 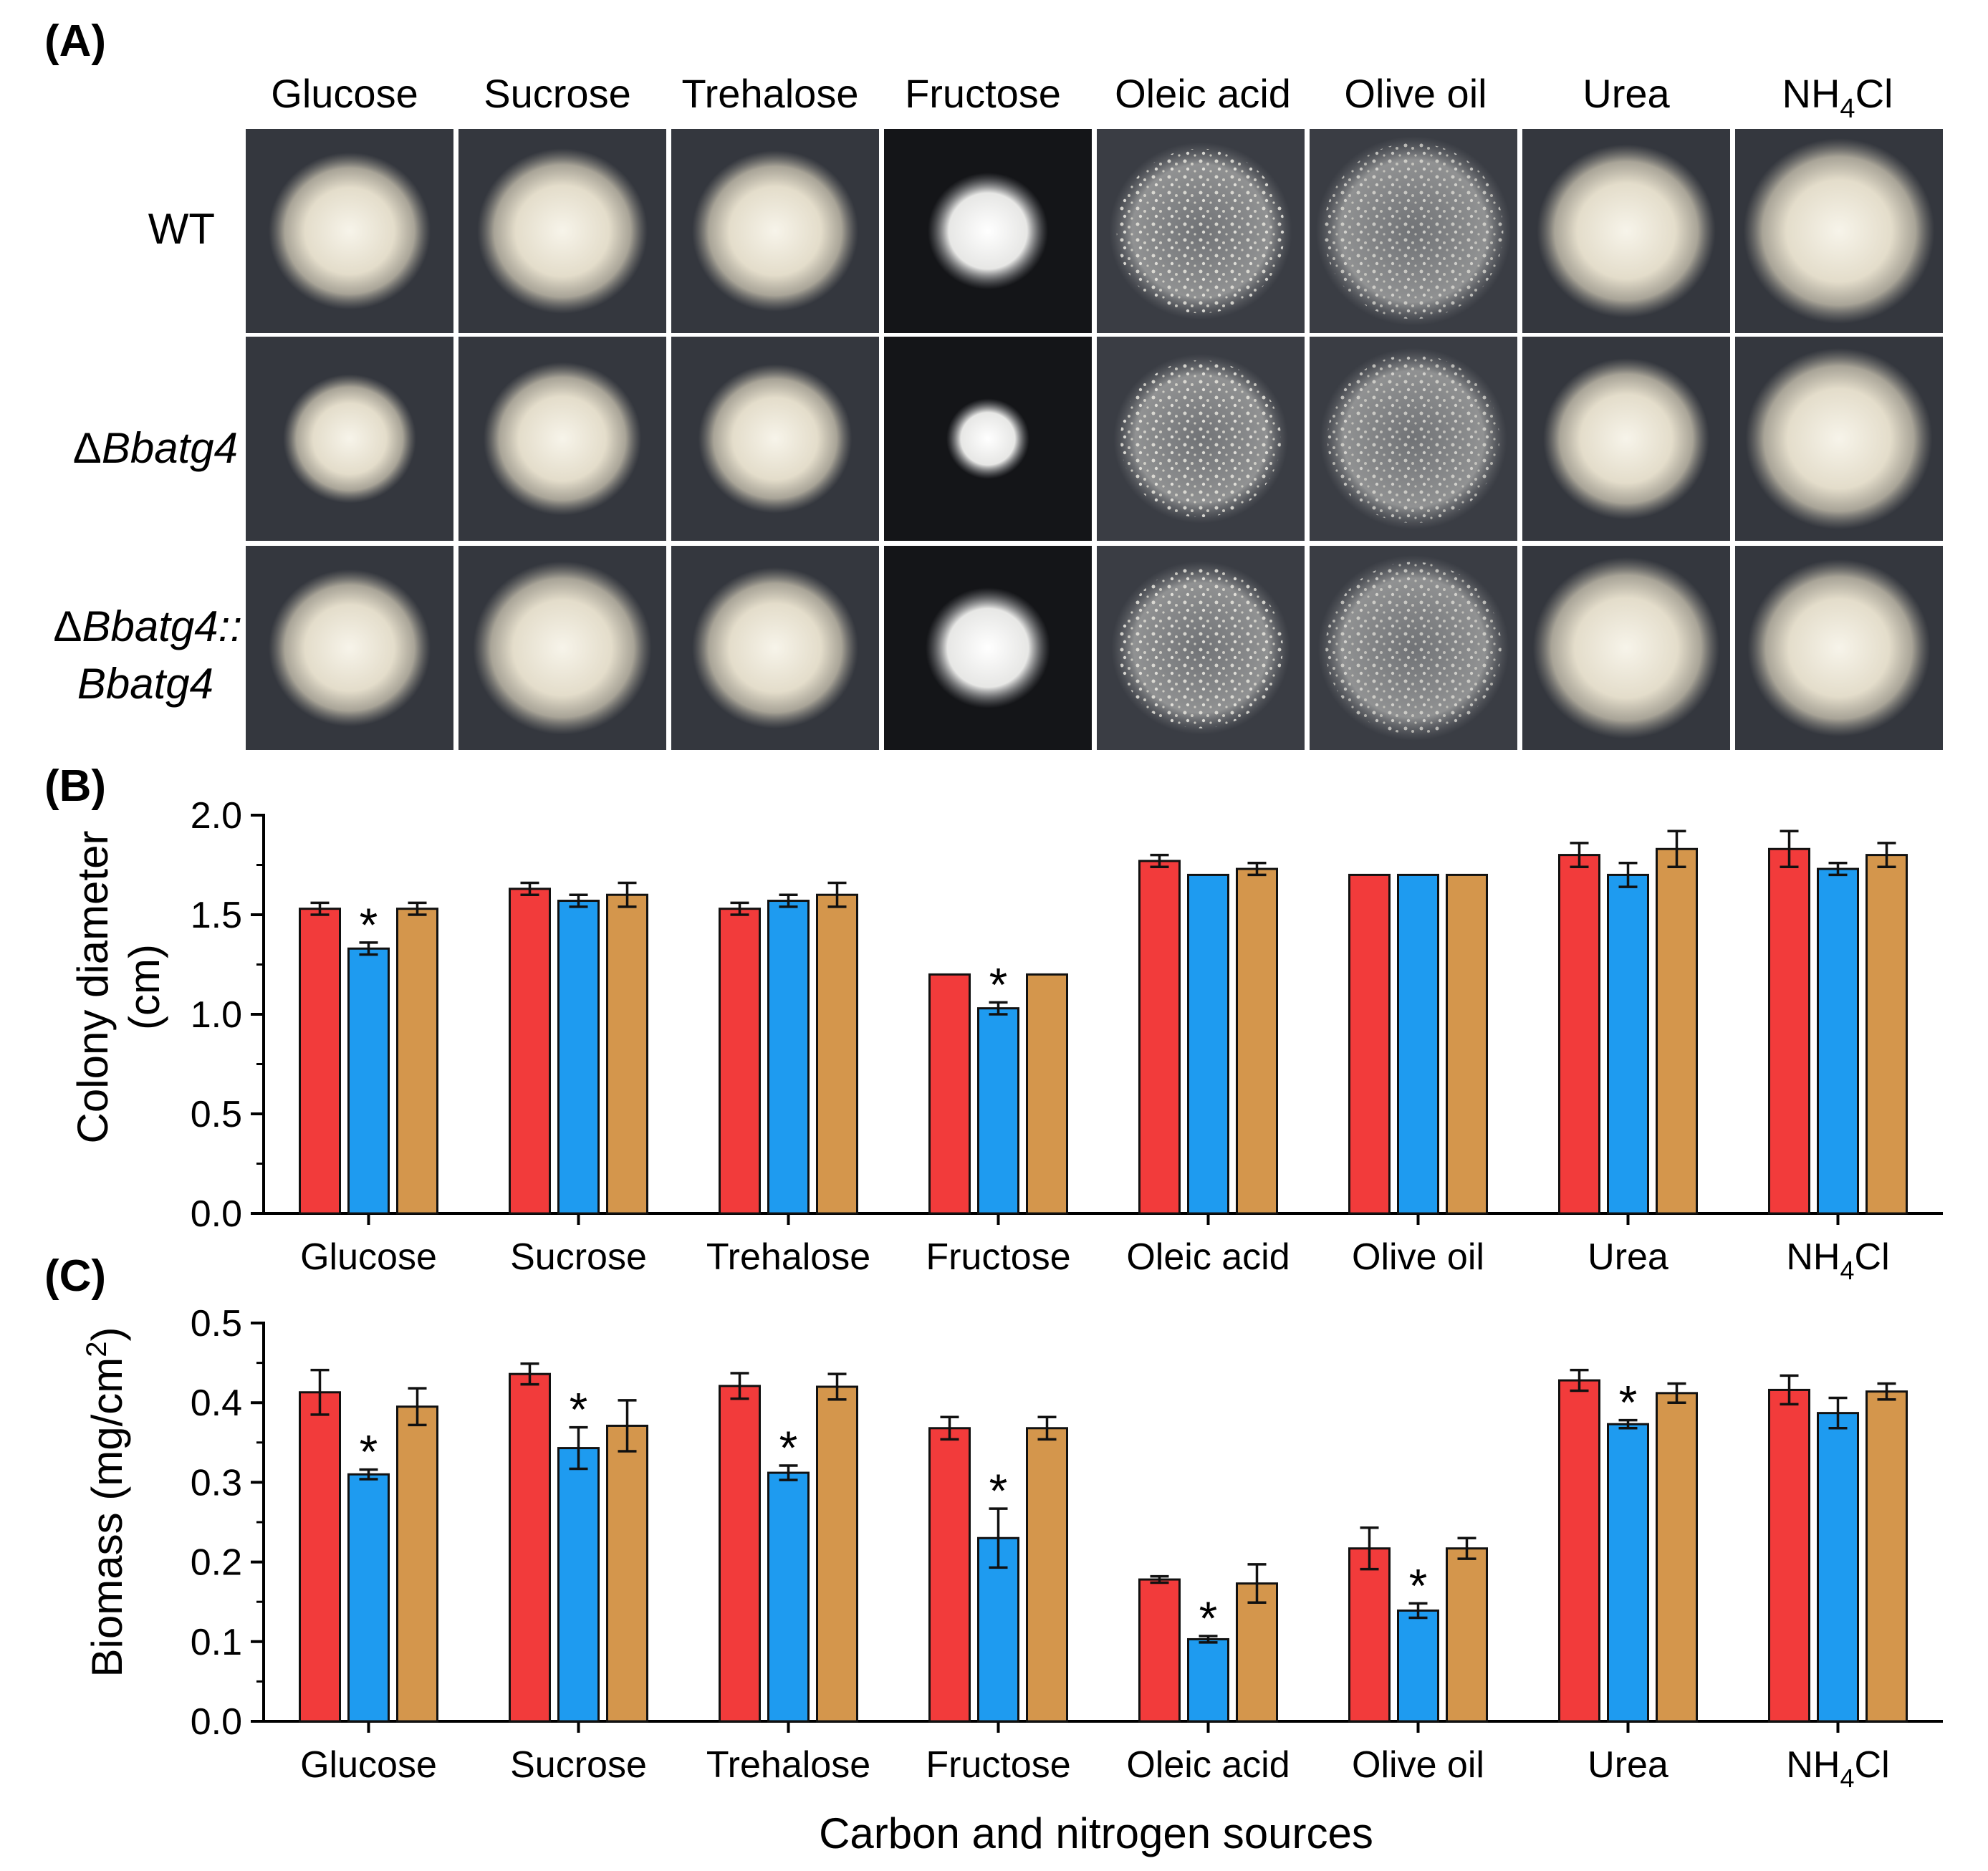 I want to click on y-tick-label: 0.5, so click(x=216, y=1114).